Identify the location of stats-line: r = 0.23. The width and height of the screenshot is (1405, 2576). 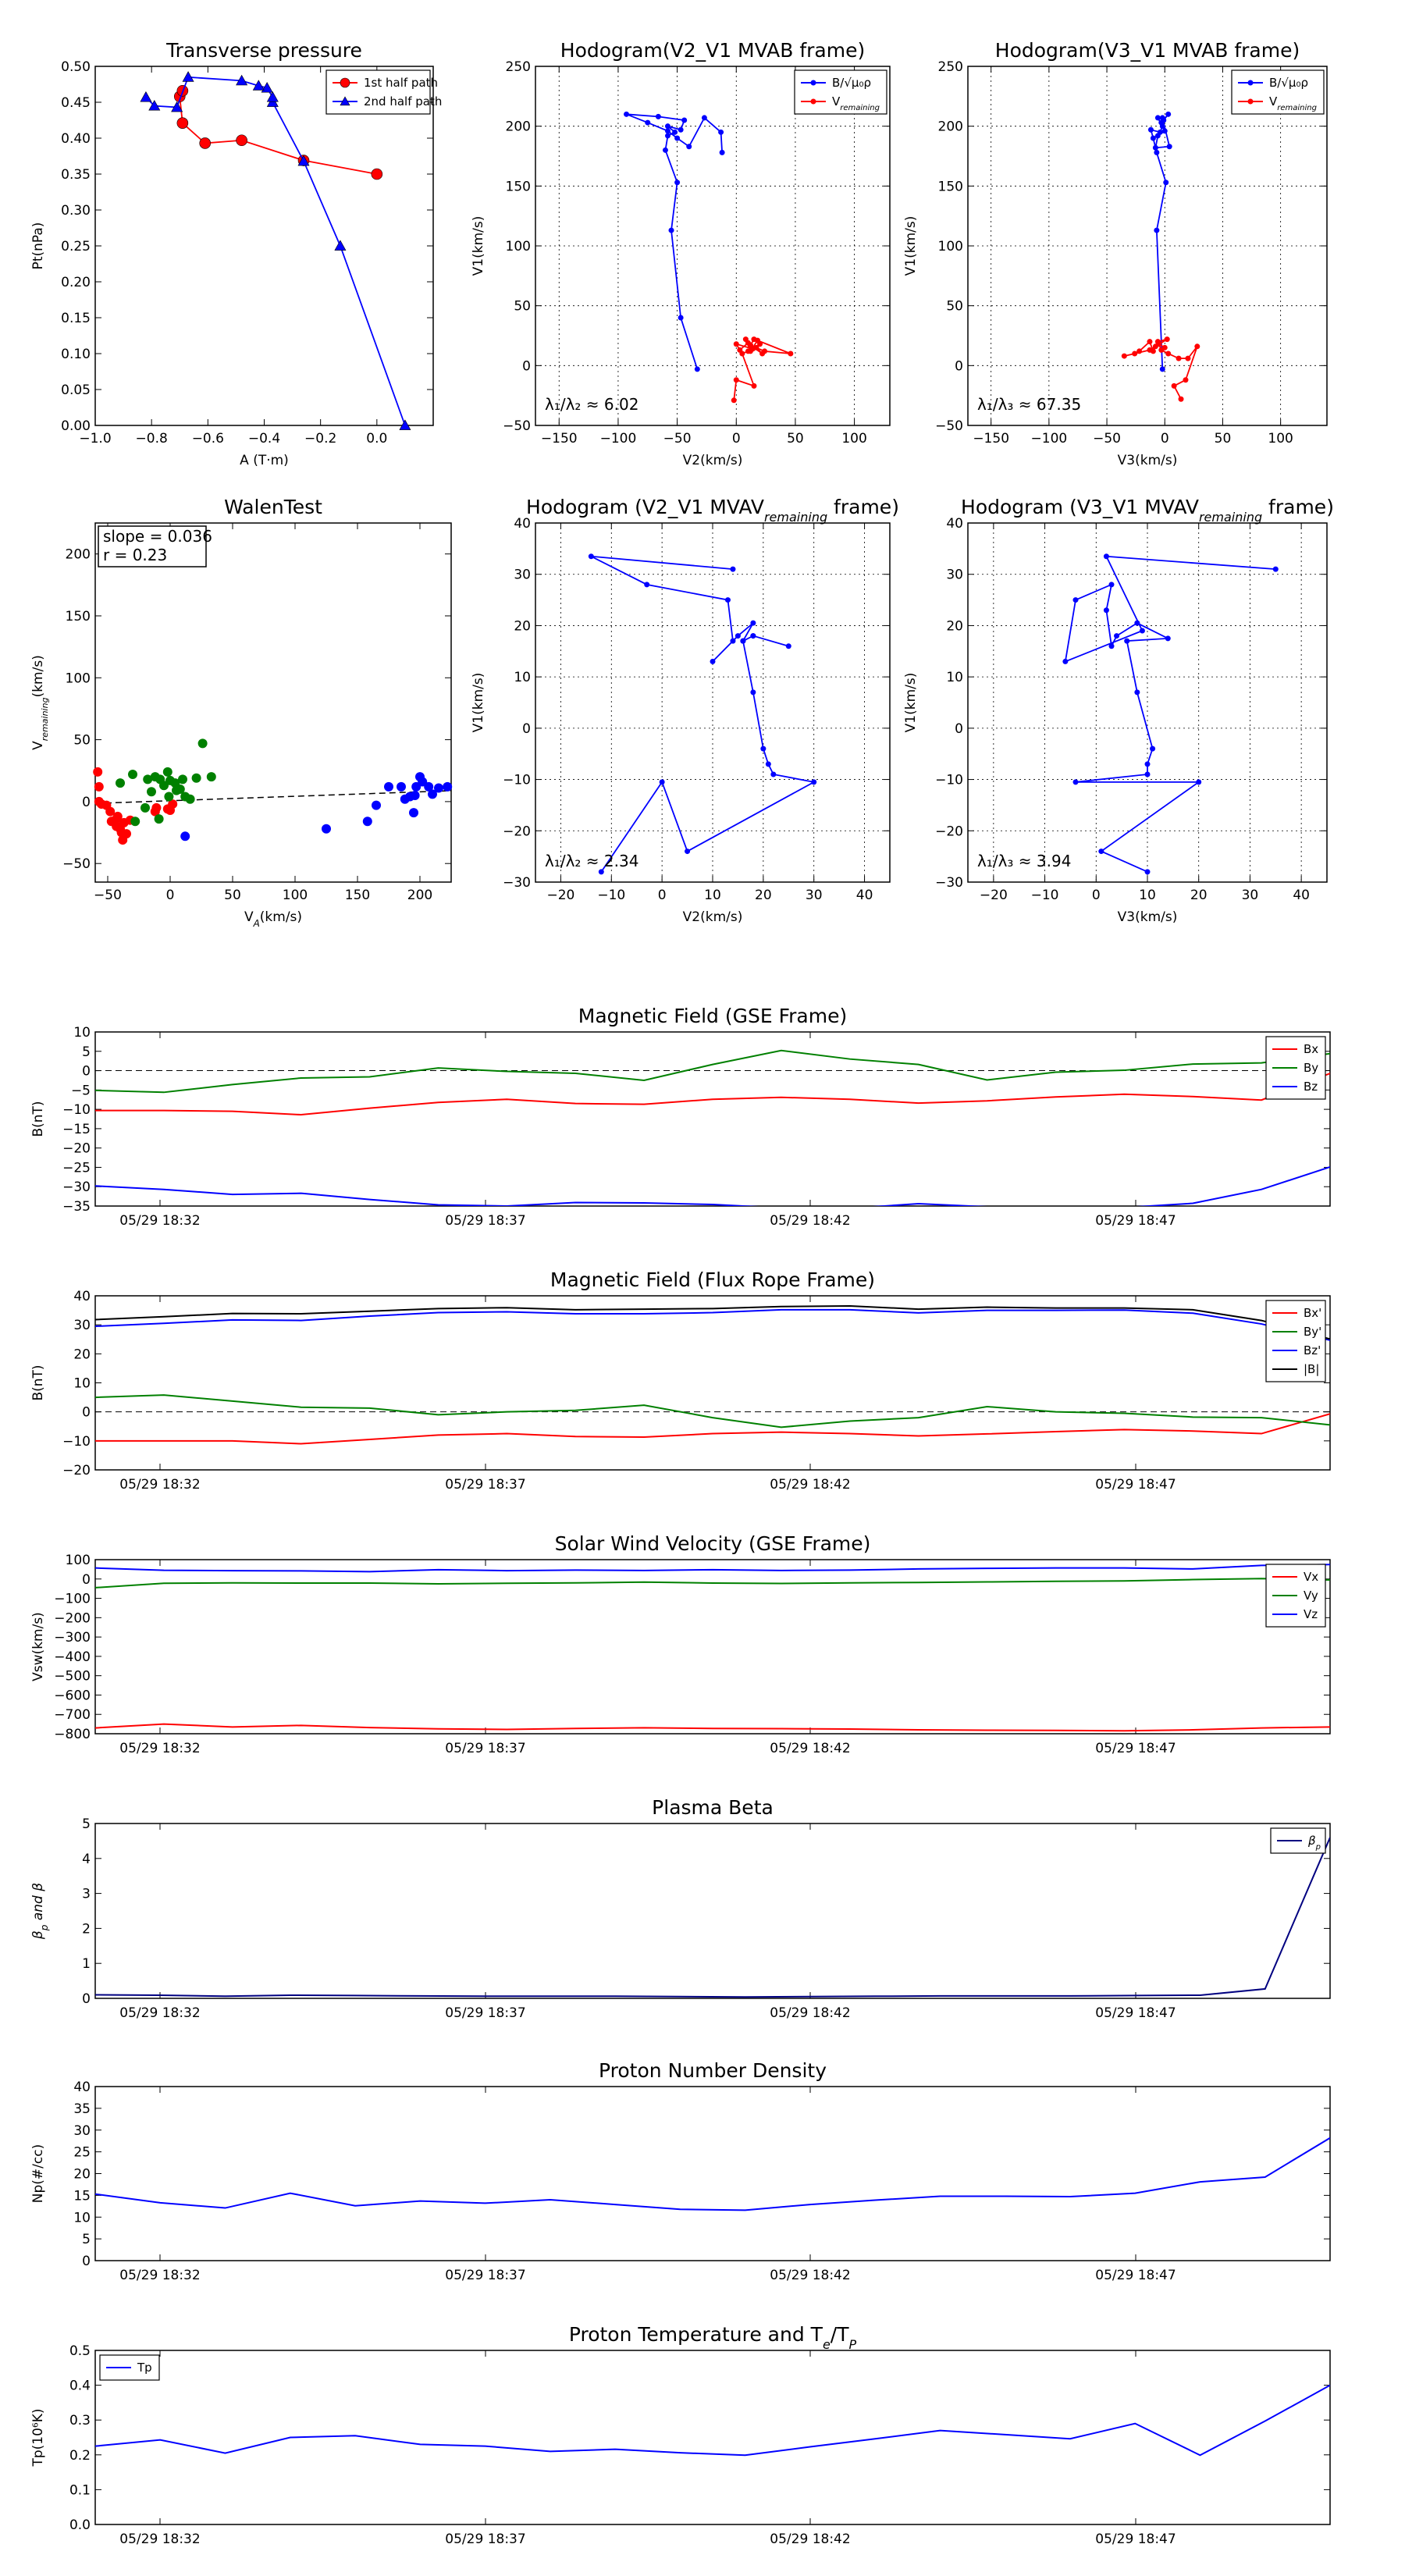
(135, 555).